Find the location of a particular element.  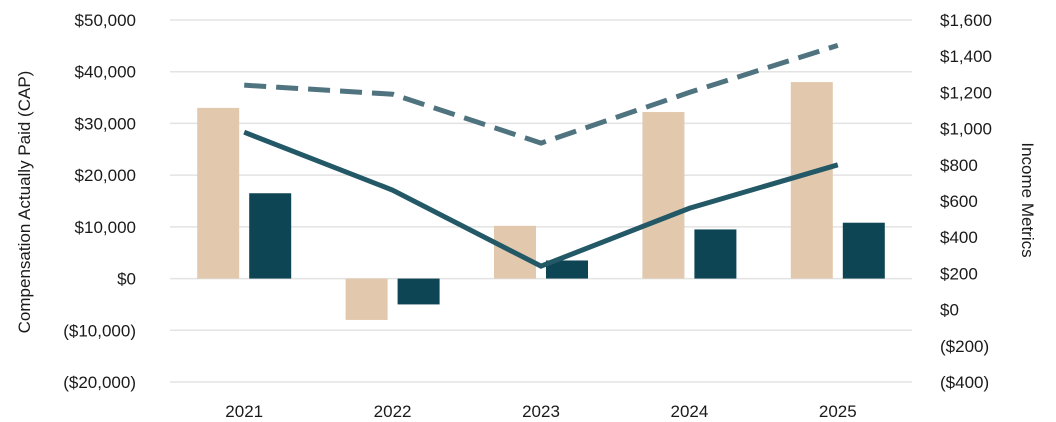

right-tick-label: $200 is located at coordinates (959, 273).